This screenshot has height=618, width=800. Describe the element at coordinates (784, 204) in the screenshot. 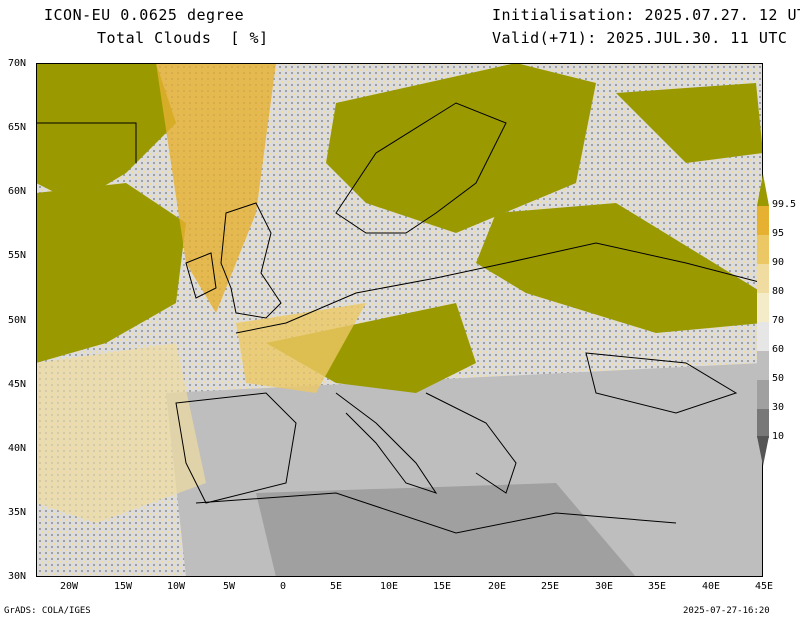

I see `colorbar-label: 99.5` at that location.